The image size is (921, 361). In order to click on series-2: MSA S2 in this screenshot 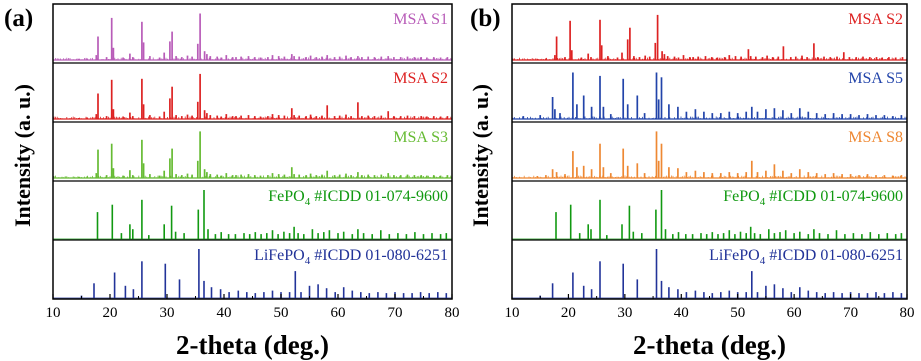, I will do `click(252, 95)`.